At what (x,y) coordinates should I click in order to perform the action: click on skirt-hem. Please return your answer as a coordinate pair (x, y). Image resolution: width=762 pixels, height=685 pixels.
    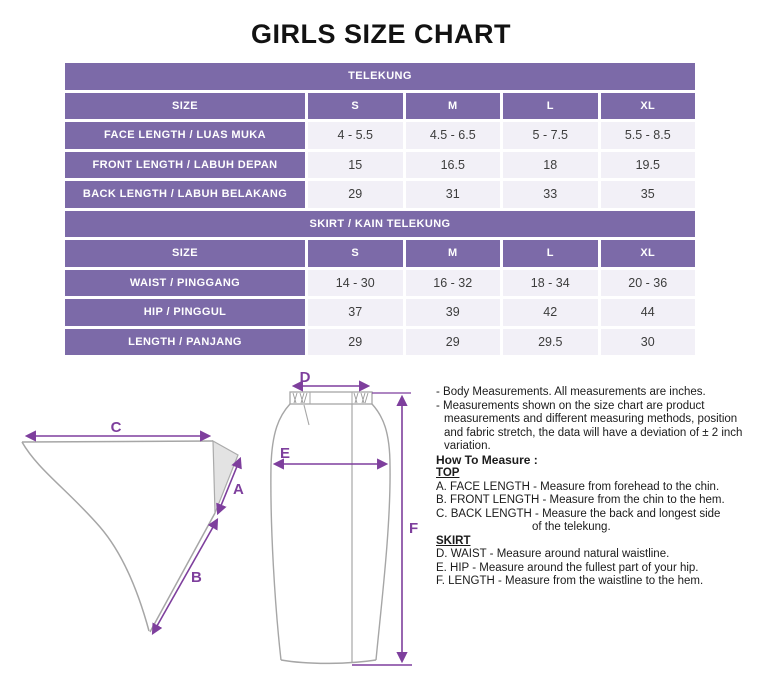
    Looking at the image, I should click on (328, 662).